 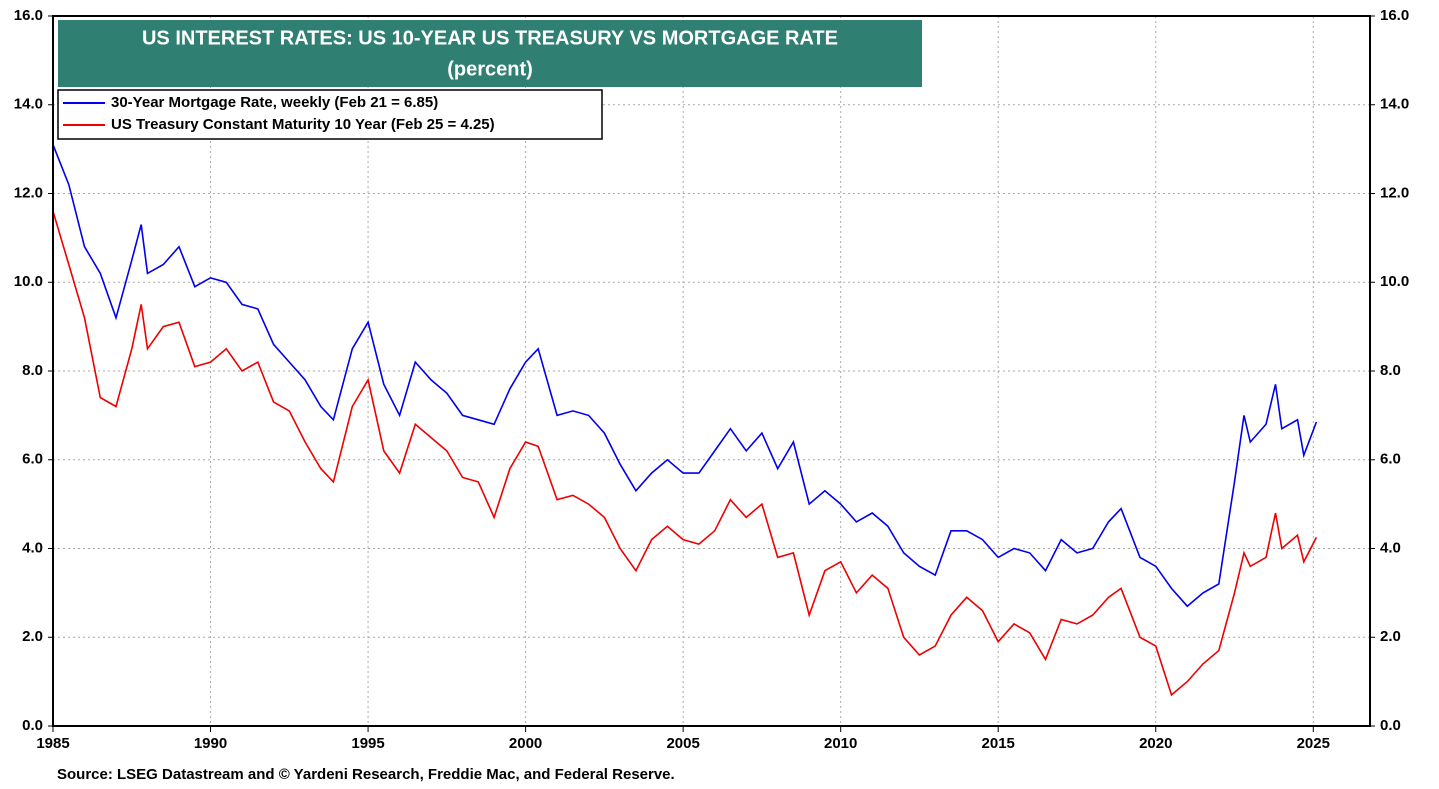 What do you see at coordinates (28, 15) in the screenshot?
I see `y-tick-label: 16.0` at bounding box center [28, 15].